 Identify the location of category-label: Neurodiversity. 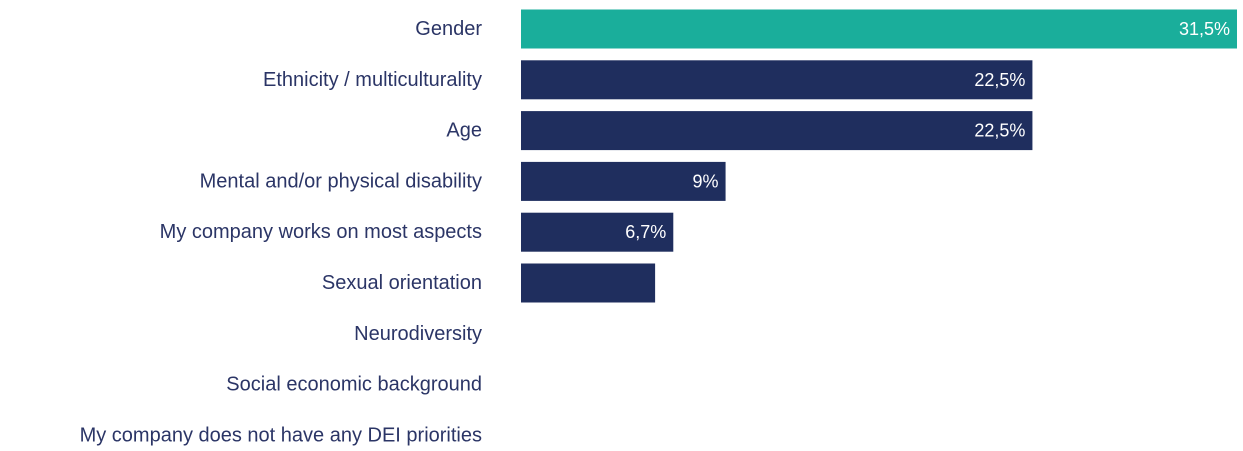
(418, 334).